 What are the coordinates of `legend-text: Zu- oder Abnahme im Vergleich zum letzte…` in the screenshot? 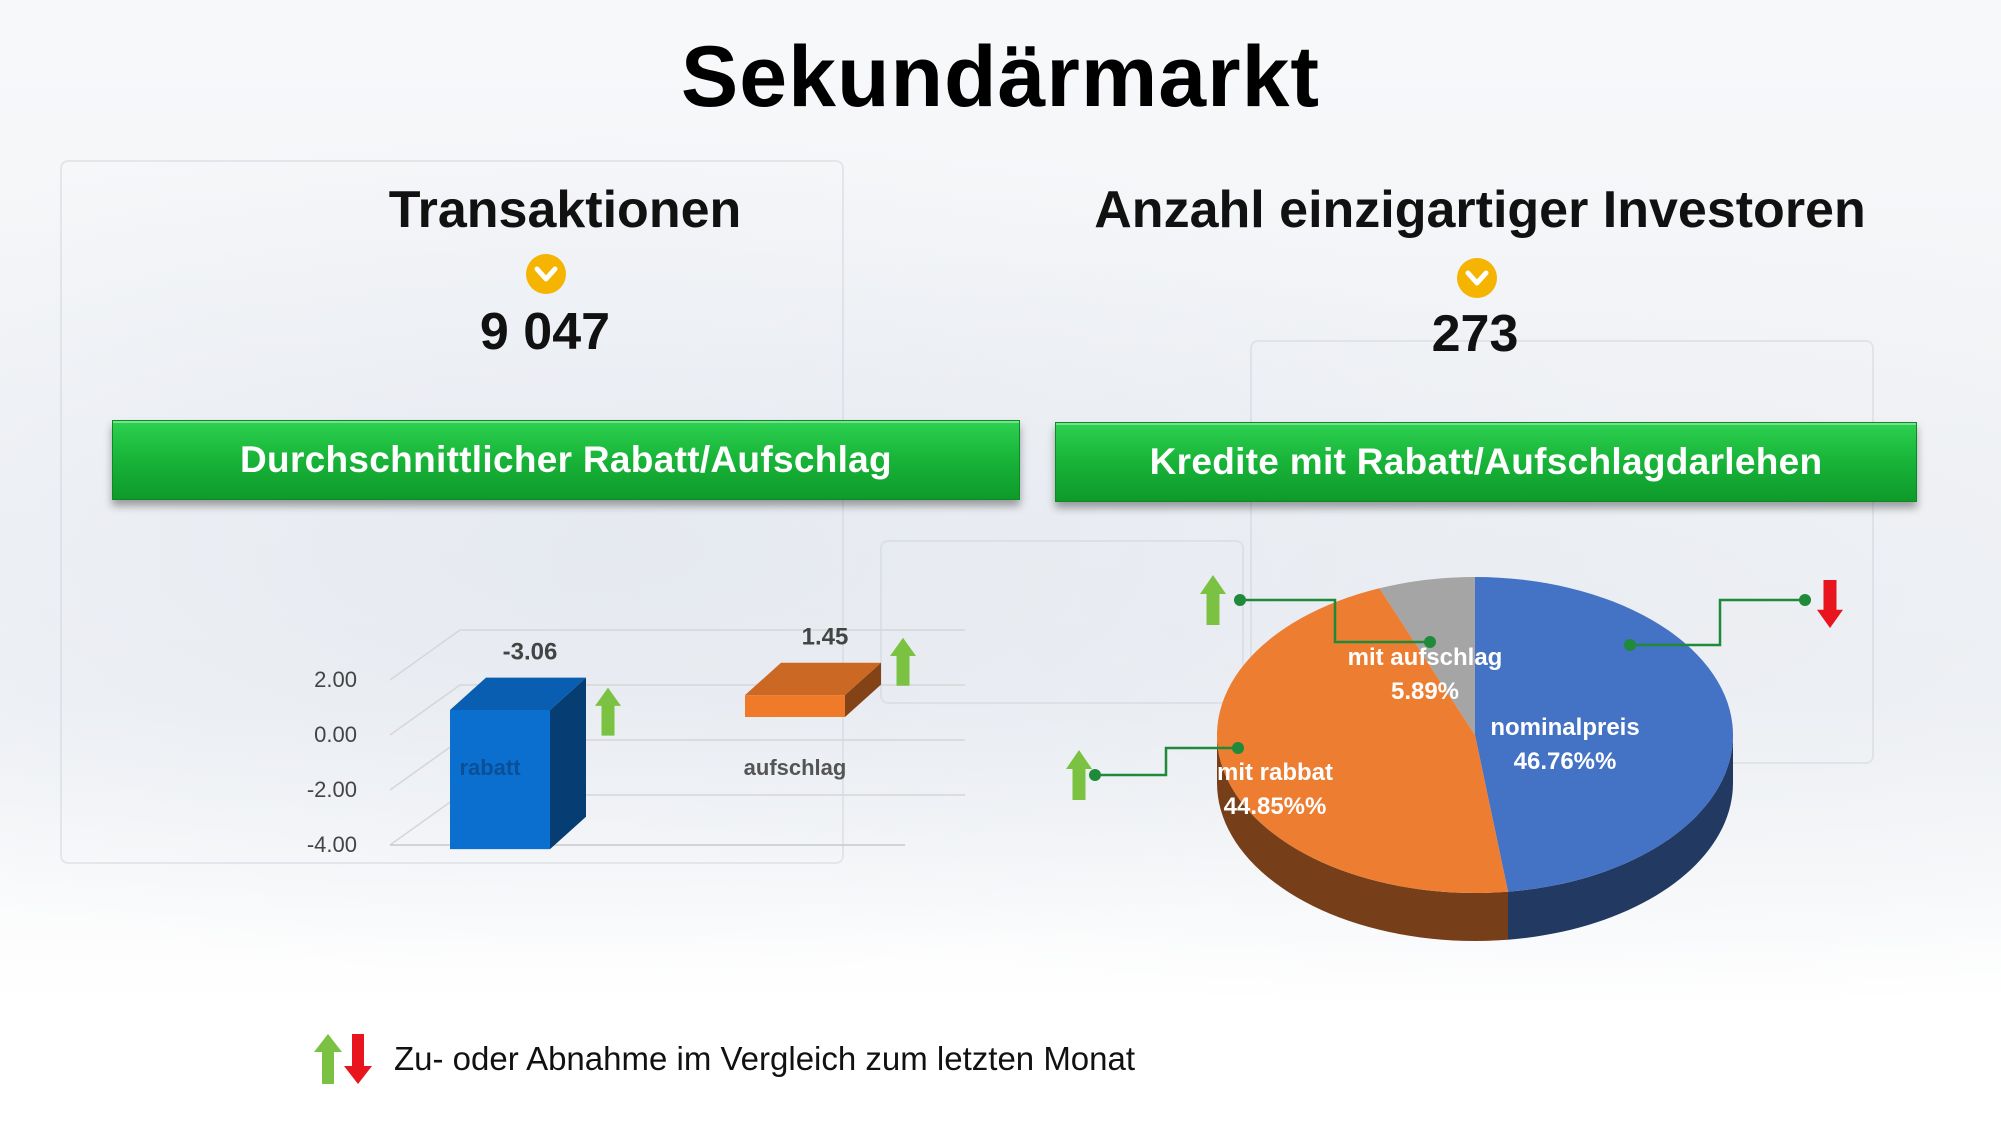 It's located at (765, 1058).